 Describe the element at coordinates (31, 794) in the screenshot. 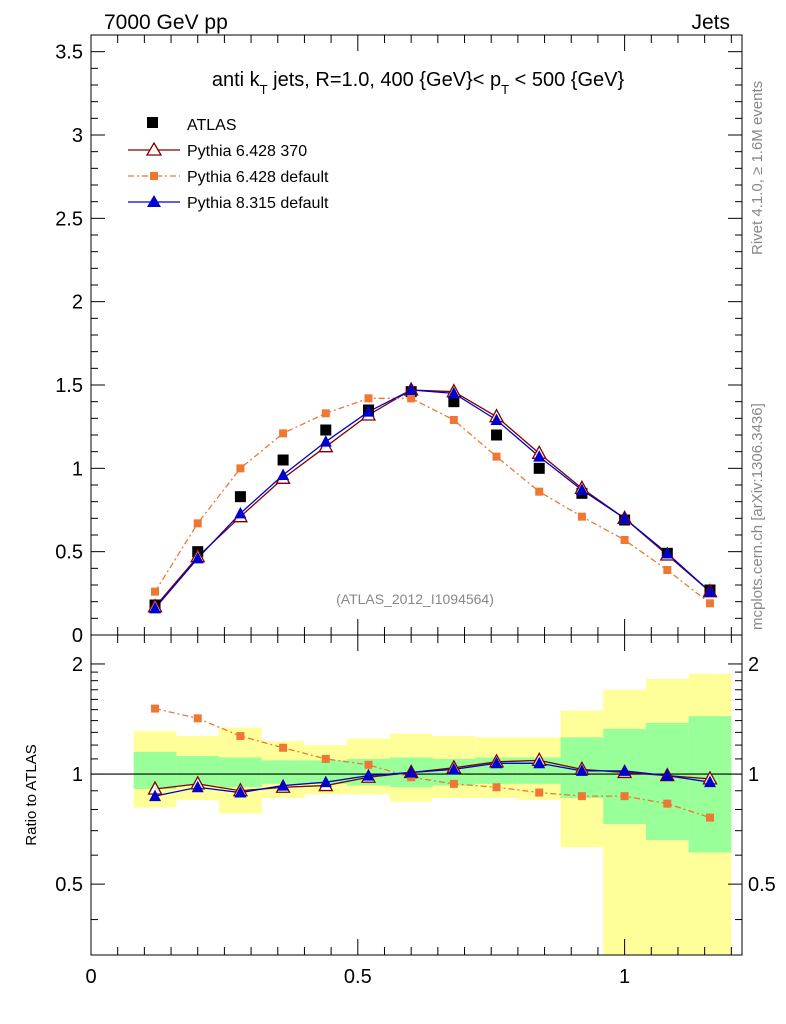

I see `ratio-axis-label: Ratio to ATLAS` at that location.